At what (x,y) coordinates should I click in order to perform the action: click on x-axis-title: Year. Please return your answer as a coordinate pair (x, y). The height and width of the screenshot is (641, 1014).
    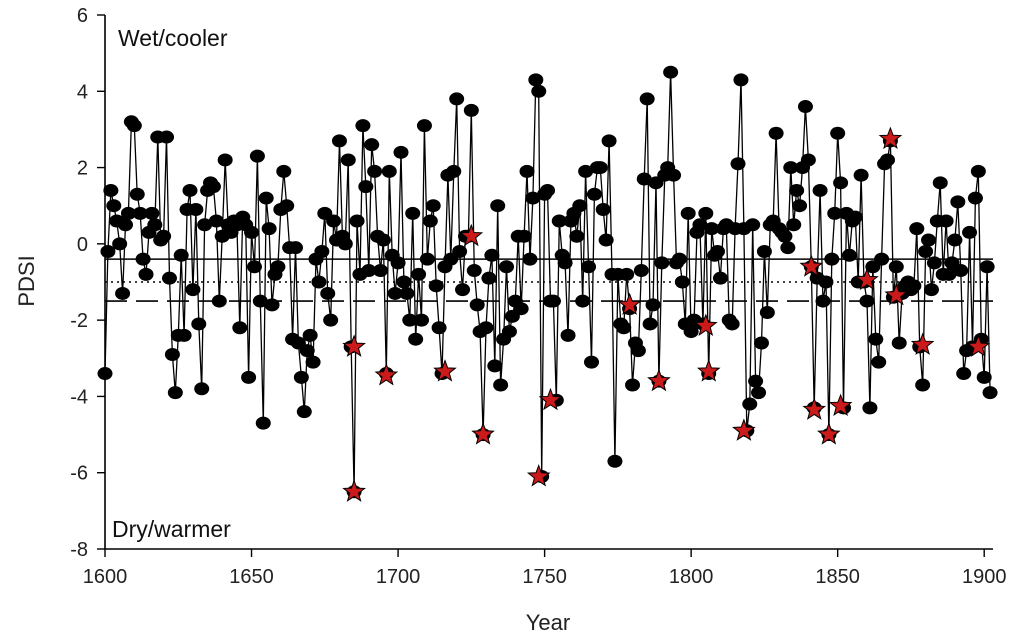
    Looking at the image, I should click on (548, 622).